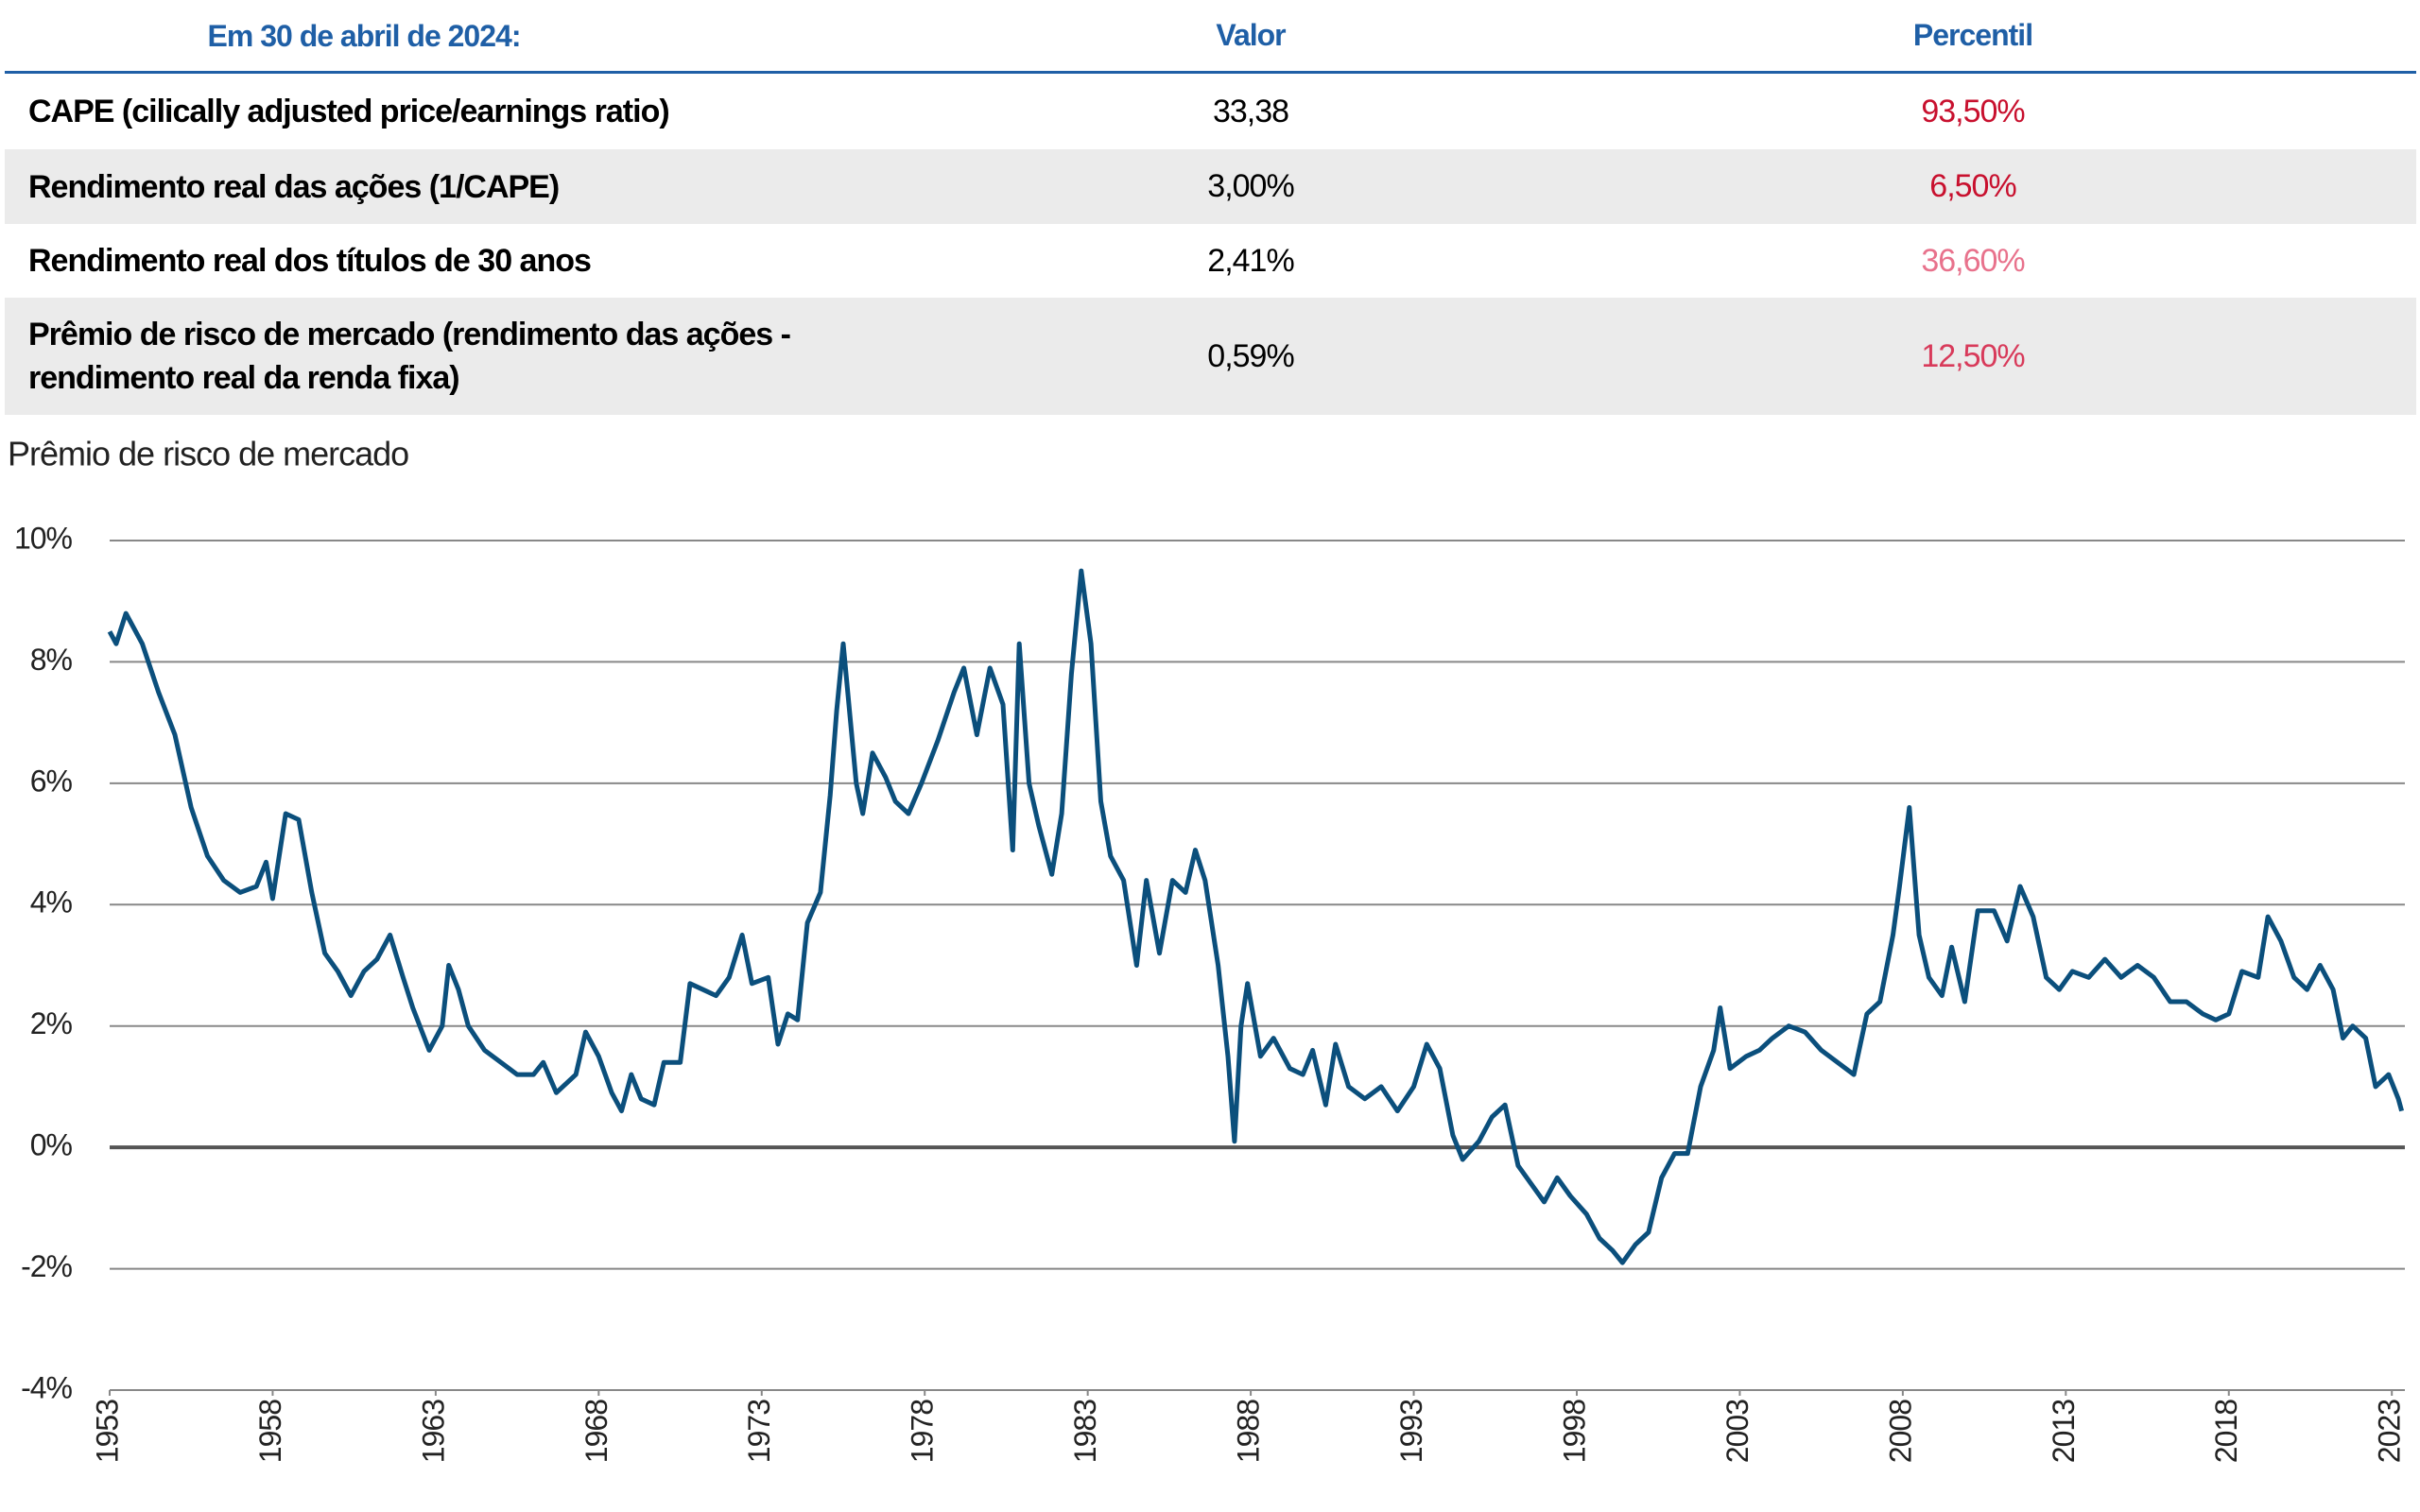 This screenshot has width=2420, height=1512. What do you see at coordinates (433, 1431) in the screenshot?
I see `x-tick-label: 1963` at bounding box center [433, 1431].